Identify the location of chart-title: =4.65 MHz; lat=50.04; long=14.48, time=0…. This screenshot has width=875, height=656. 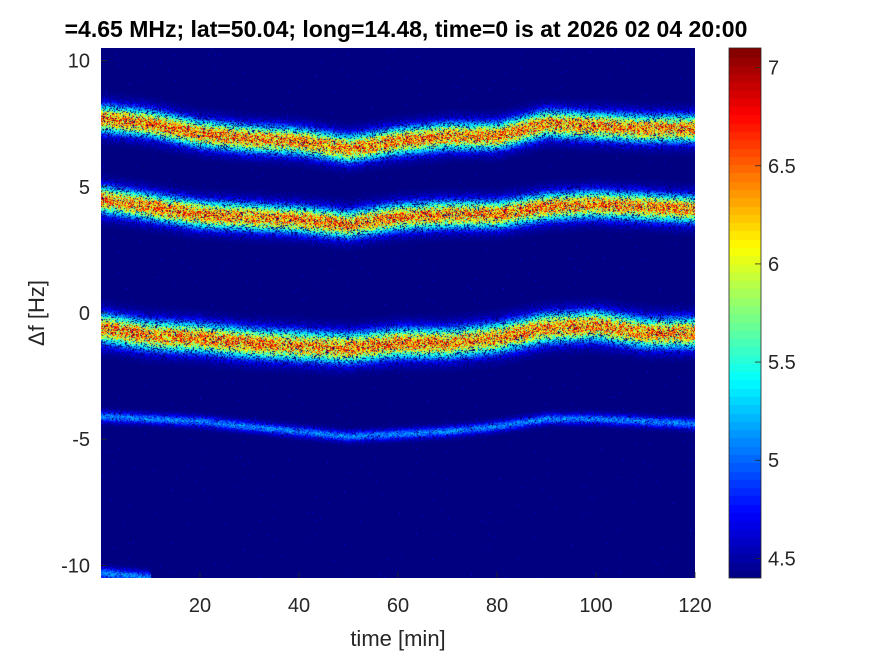
(406, 29).